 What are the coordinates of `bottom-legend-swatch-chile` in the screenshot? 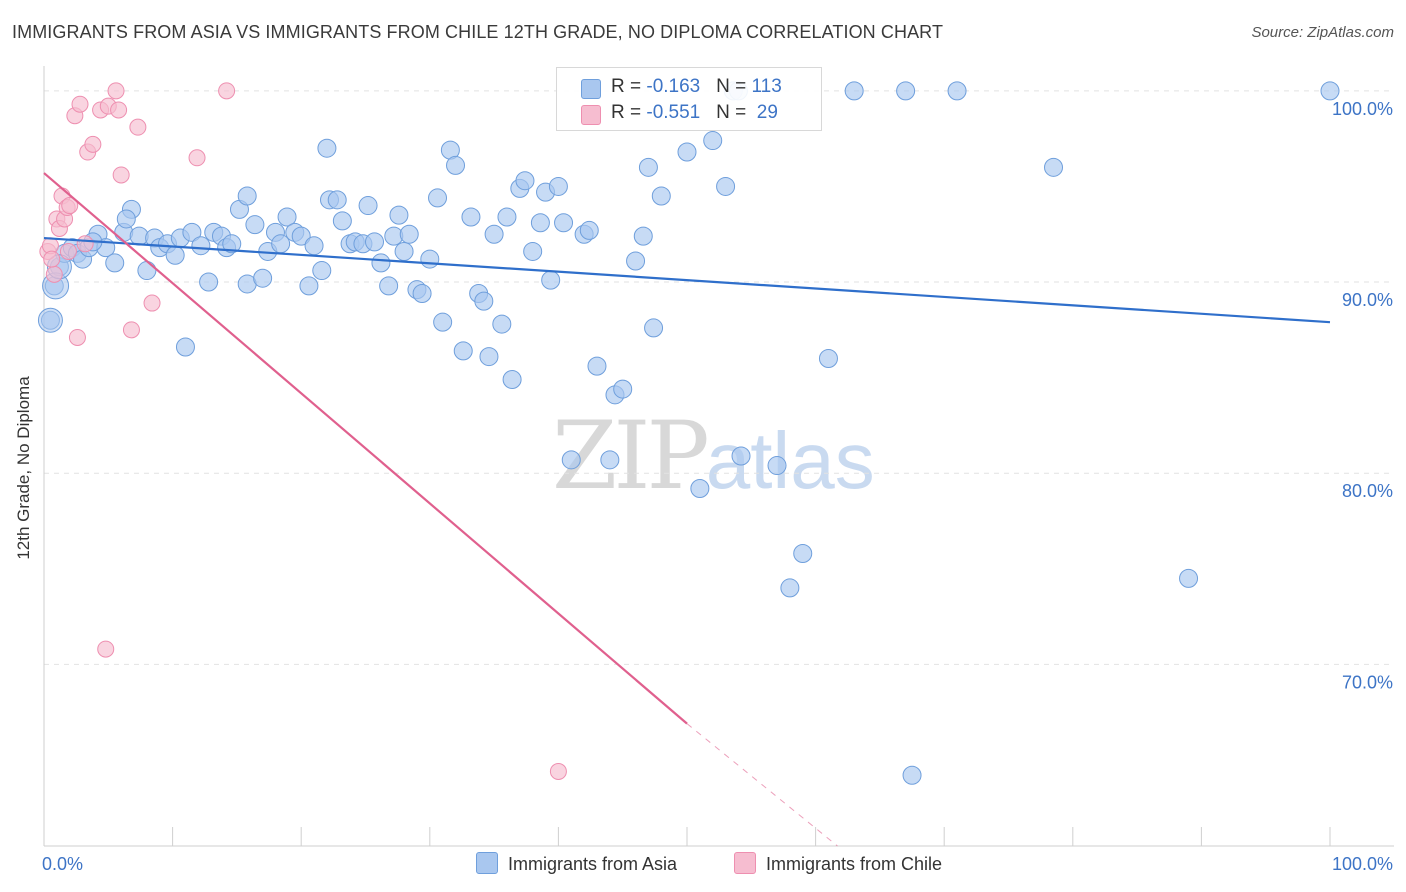 It's located at (745, 863).